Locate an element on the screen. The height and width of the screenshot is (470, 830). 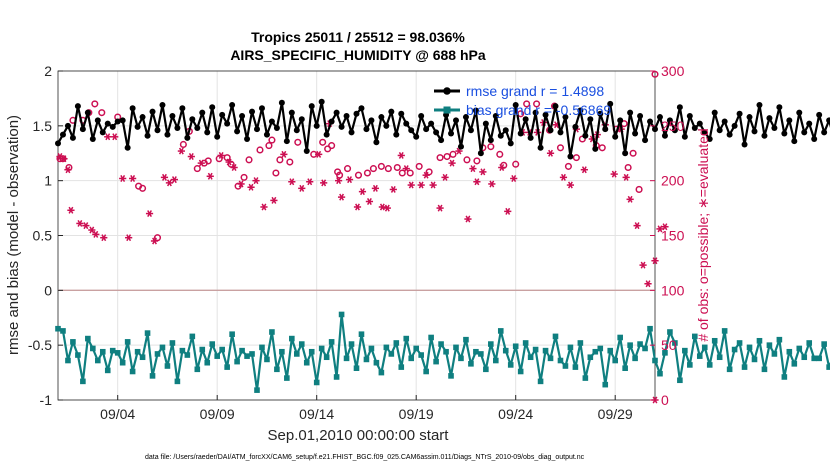
left-y-axis-label: rmse and bias (model - observation) is located at coordinates (13, 235).